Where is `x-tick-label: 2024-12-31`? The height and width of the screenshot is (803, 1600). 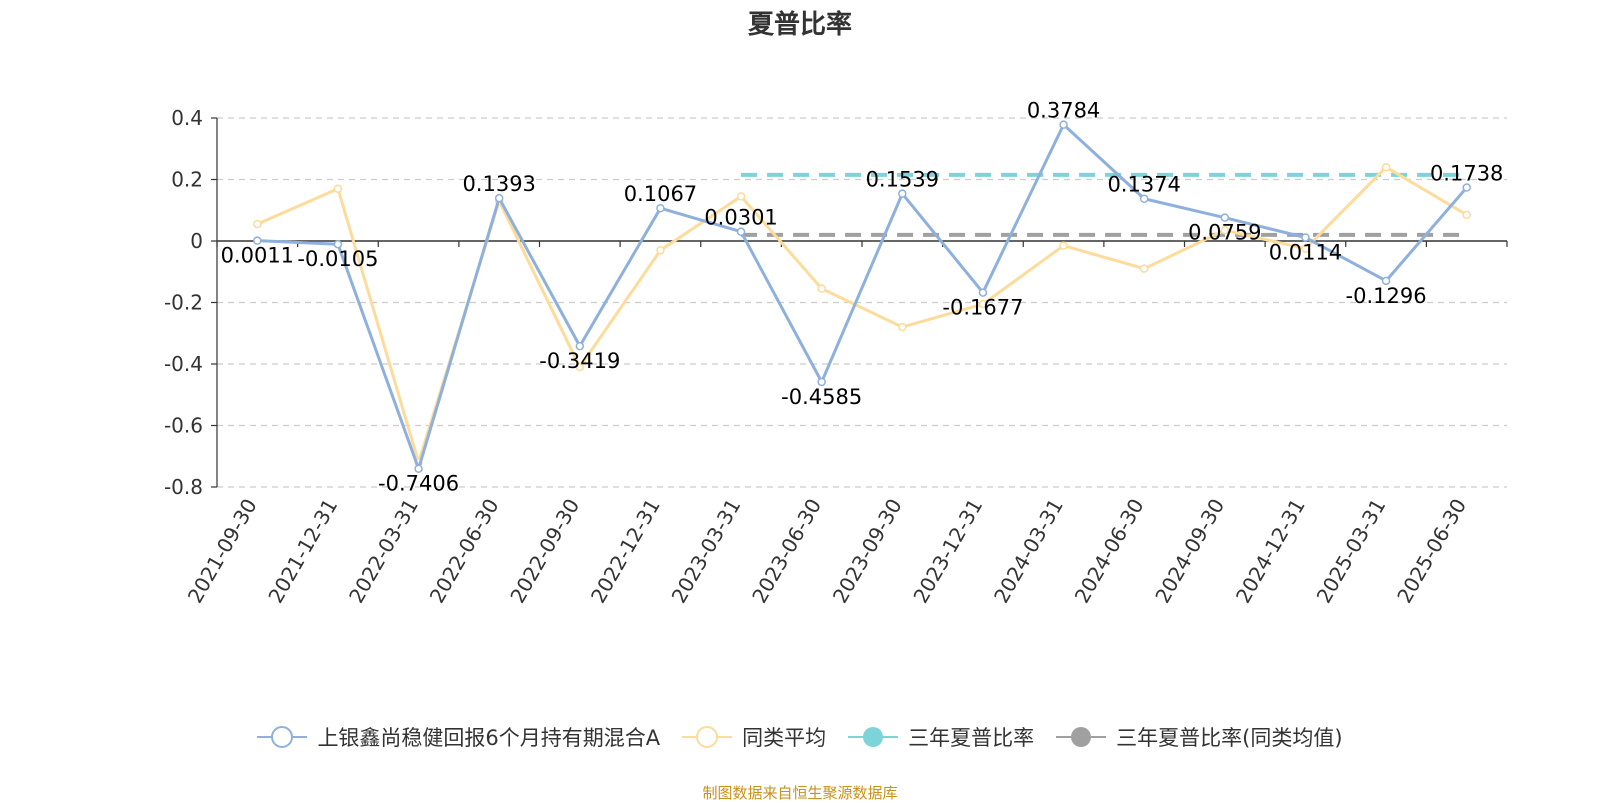
x-tick-label: 2024-12-31 is located at coordinates (1270, 551).